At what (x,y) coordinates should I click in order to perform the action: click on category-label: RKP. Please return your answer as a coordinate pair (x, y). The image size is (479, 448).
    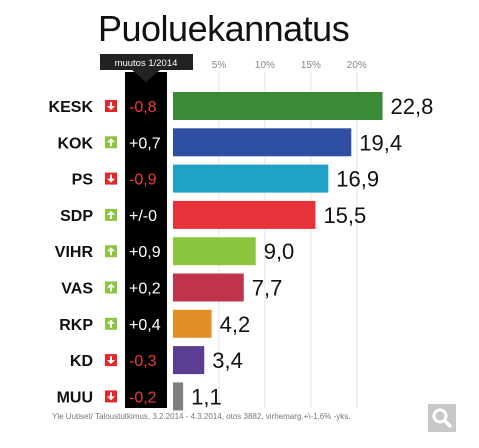
    Looking at the image, I should click on (76, 325).